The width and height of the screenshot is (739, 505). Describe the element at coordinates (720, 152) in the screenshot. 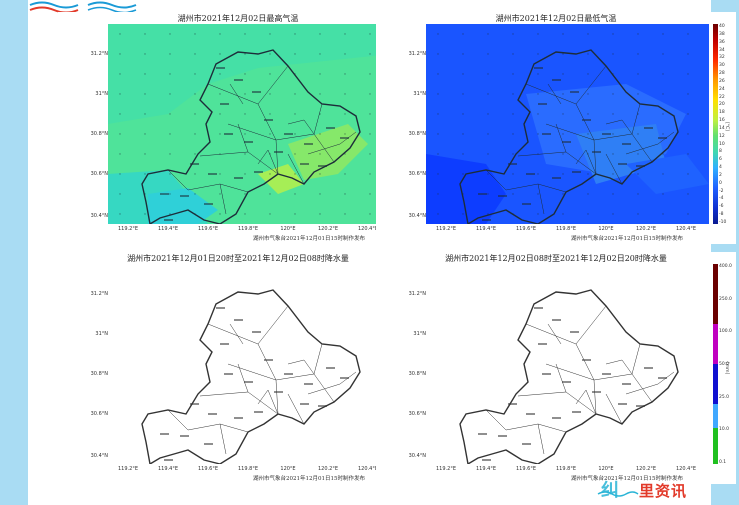

I see `colorbar-tick: 8` at that location.